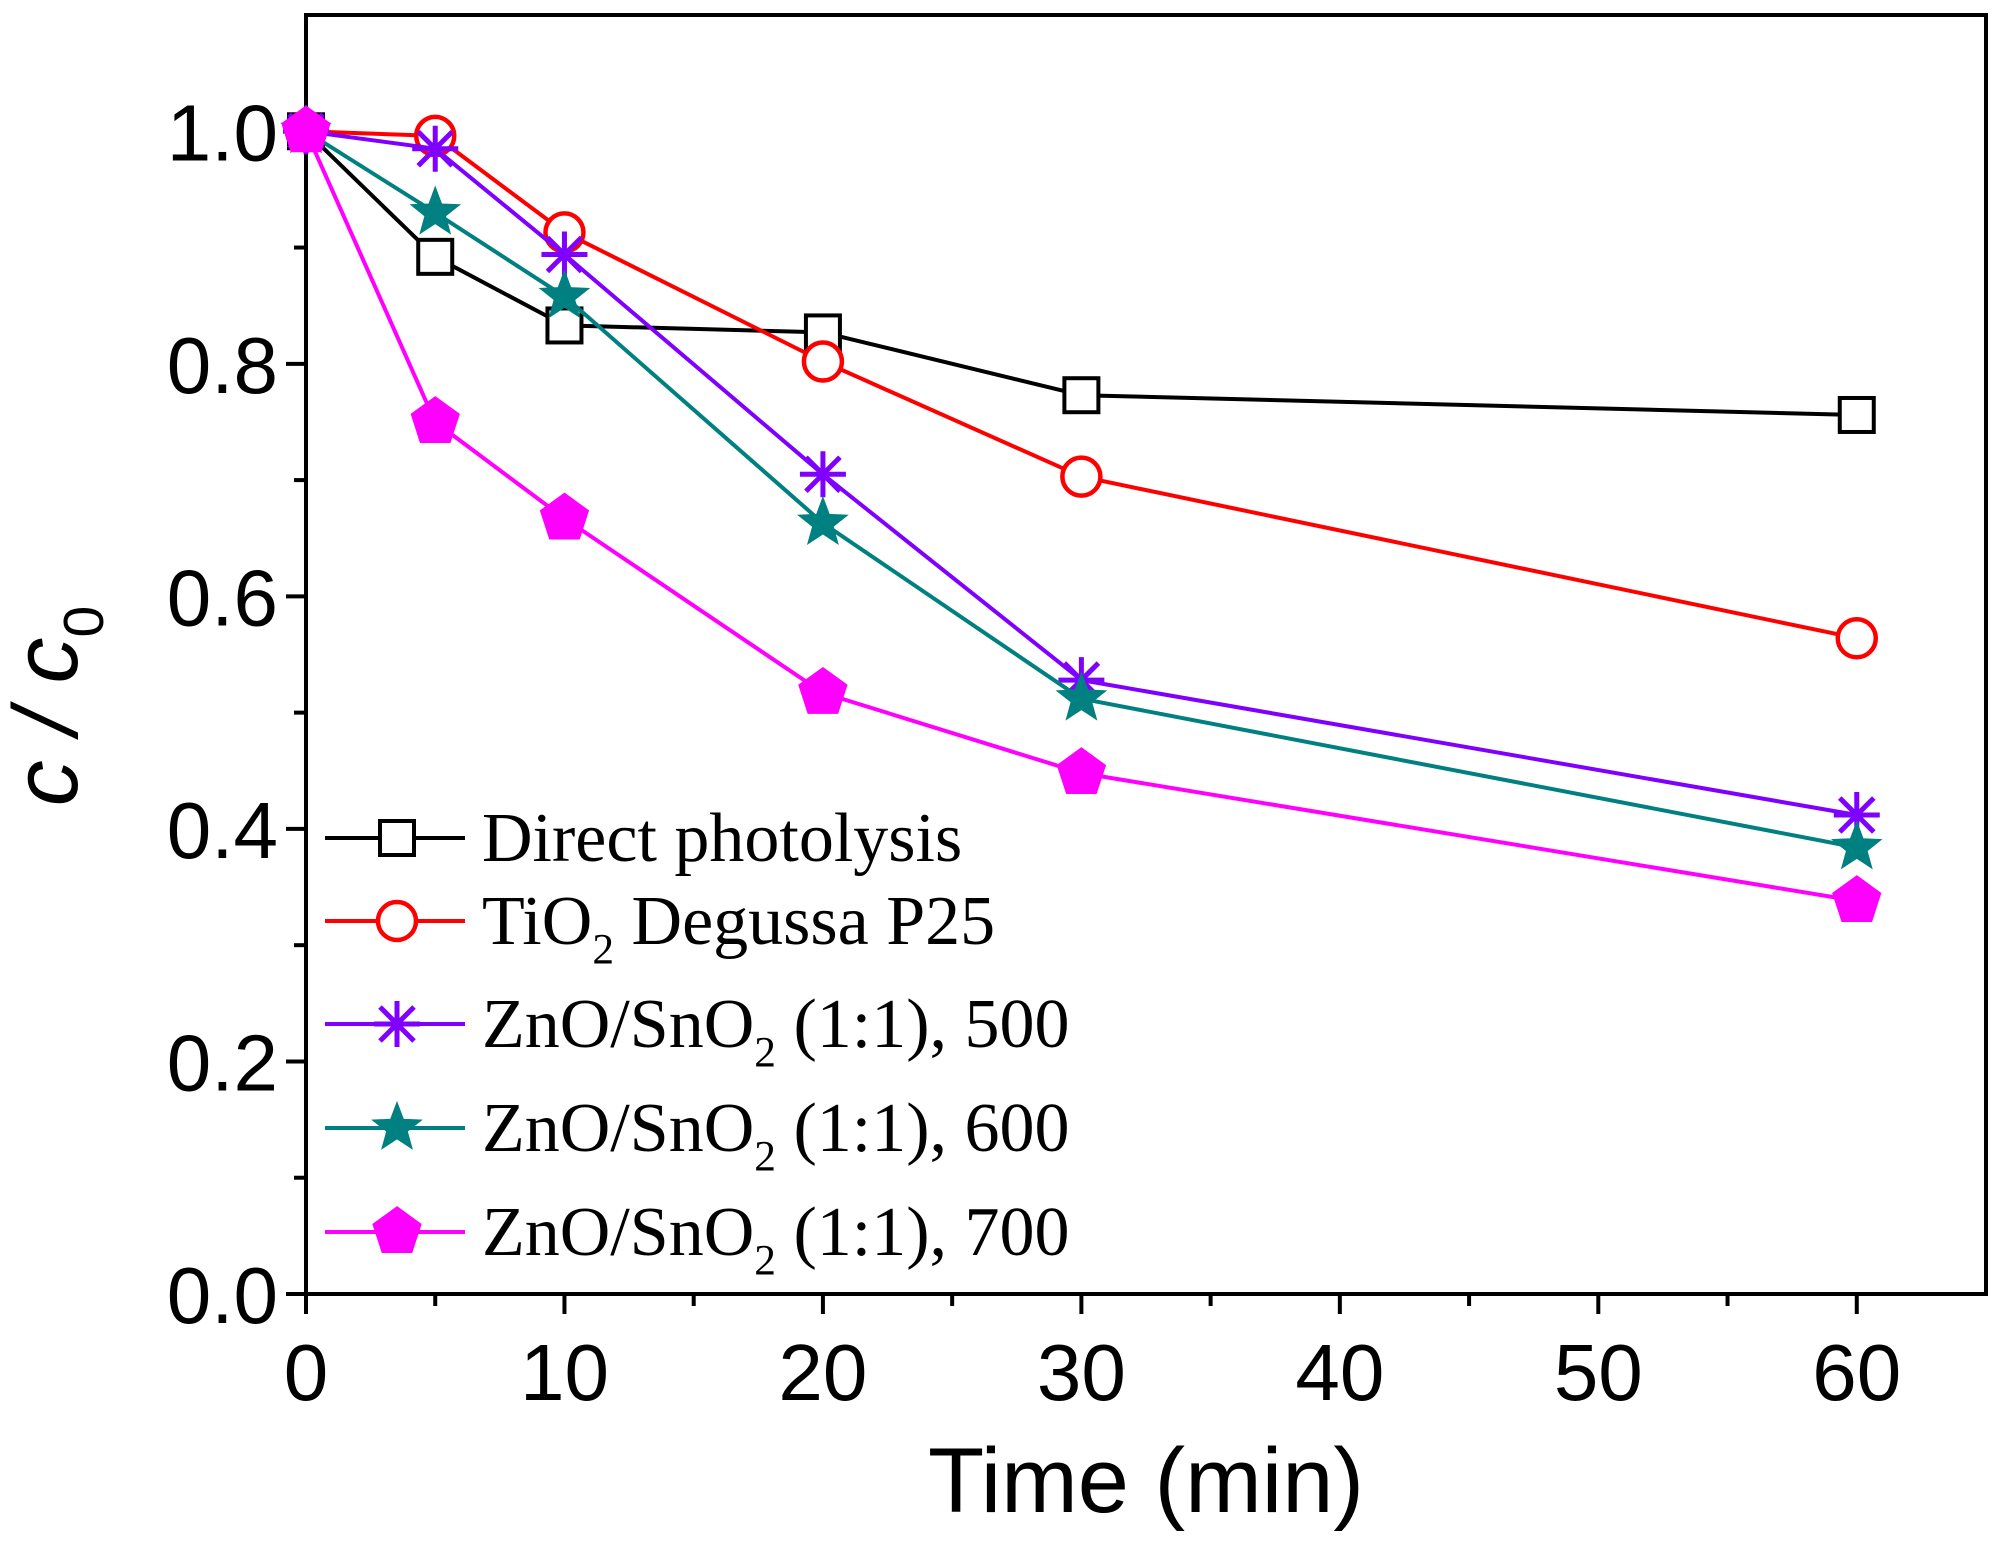 The width and height of the screenshot is (1994, 1541). What do you see at coordinates (222, 132) in the screenshot?
I see `y-tick-label: 1.0` at bounding box center [222, 132].